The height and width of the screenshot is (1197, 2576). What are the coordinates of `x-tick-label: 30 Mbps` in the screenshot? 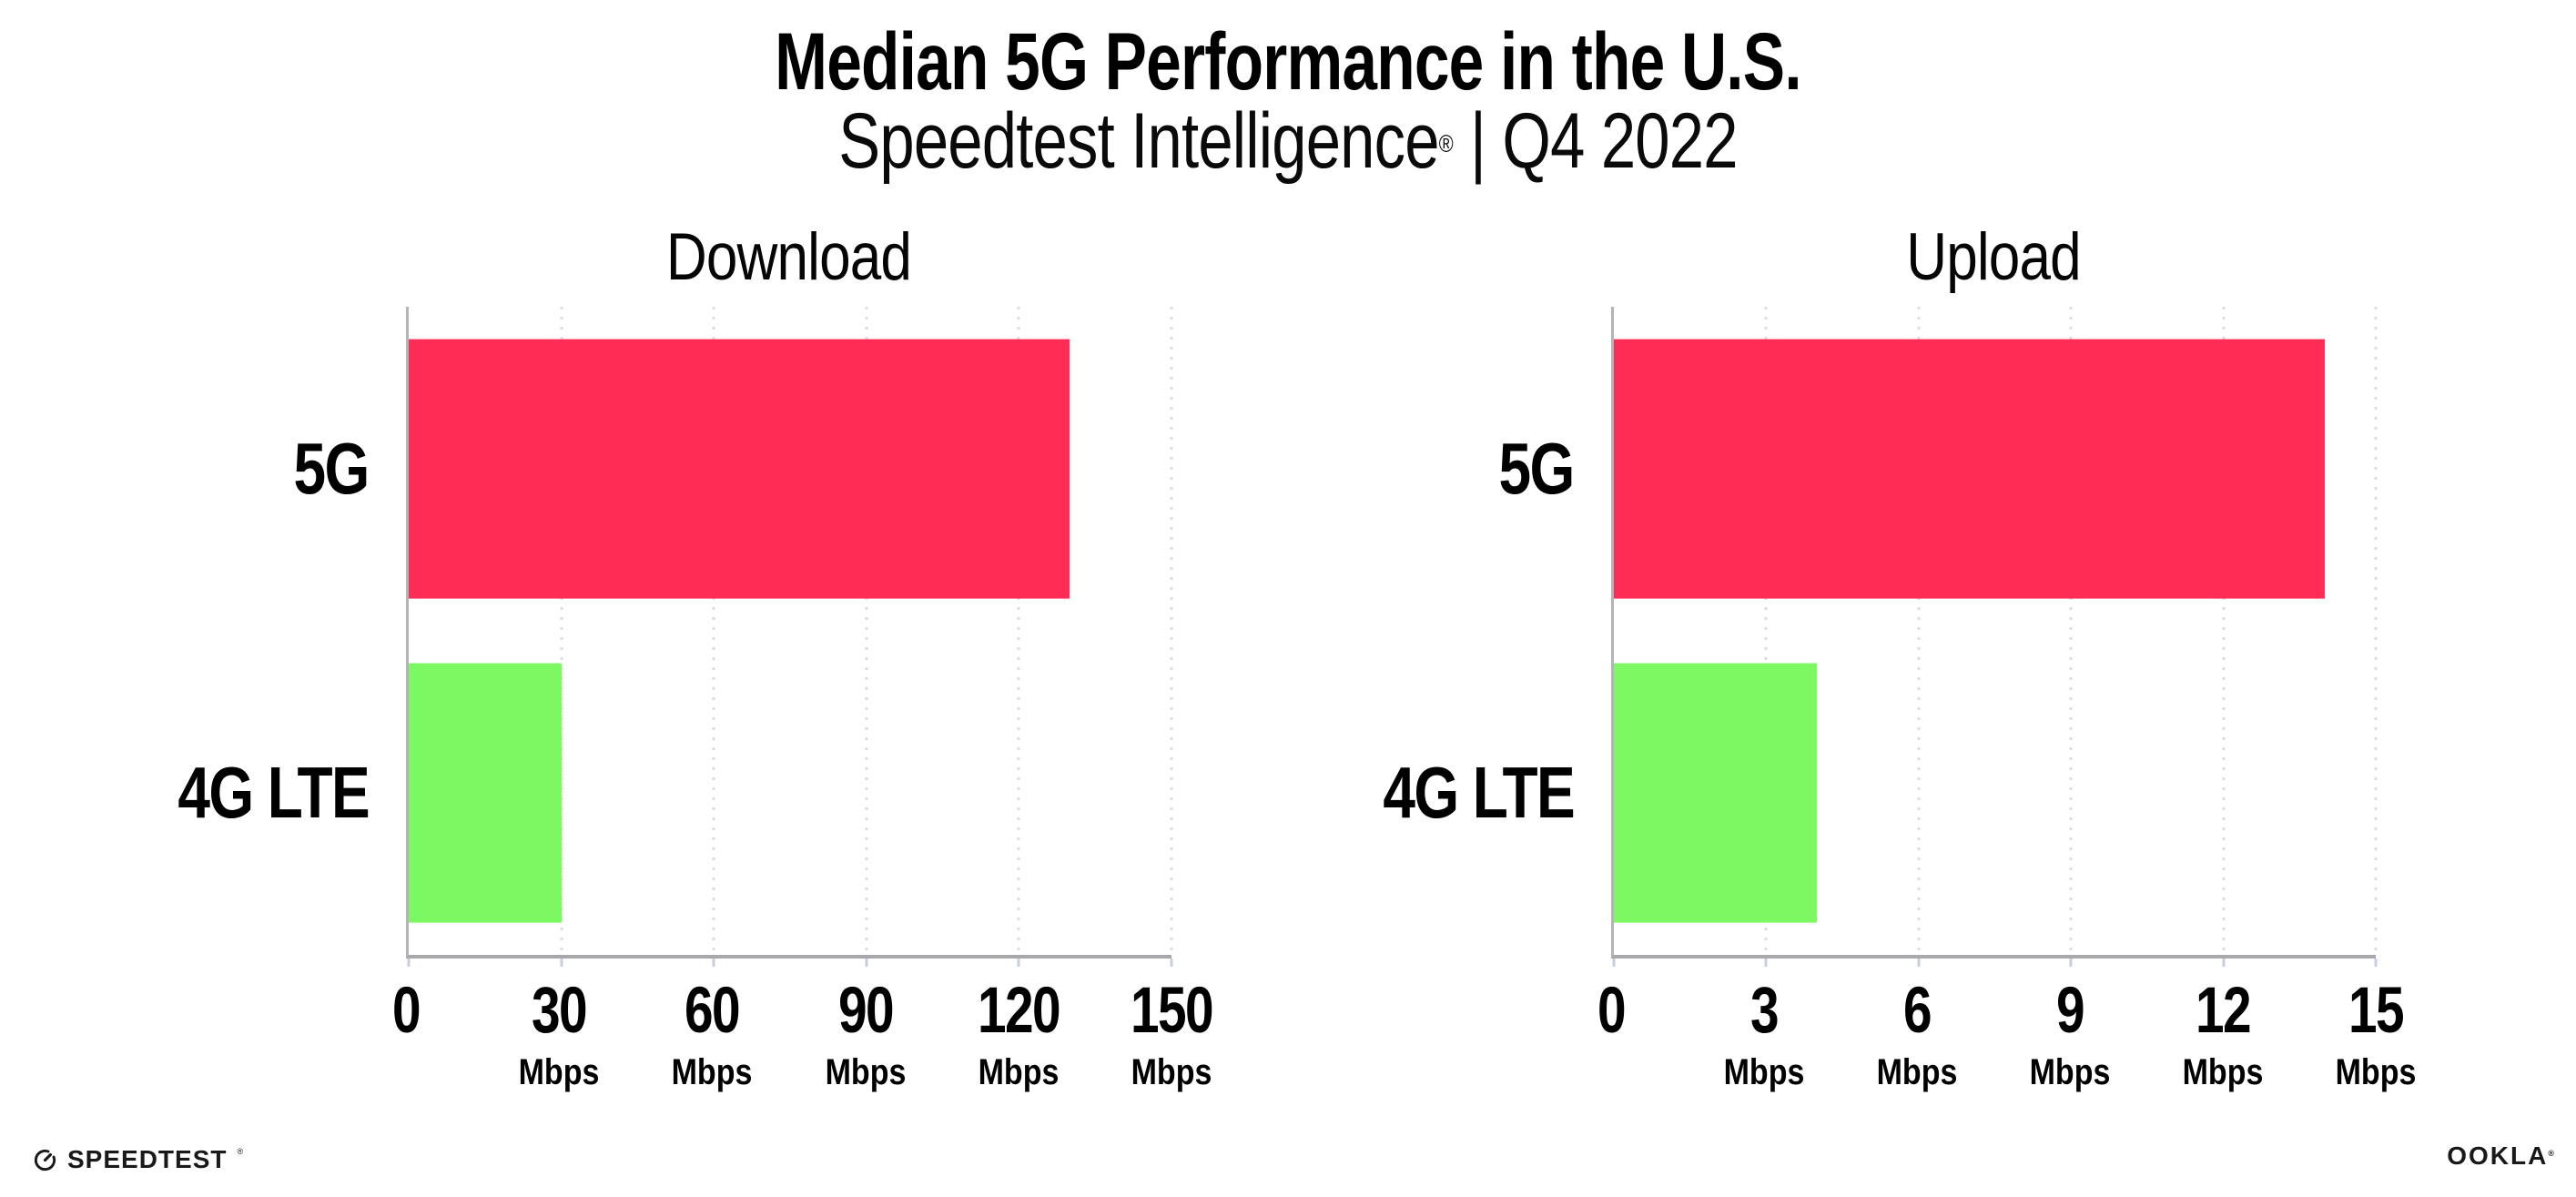 It's located at (559, 1034).